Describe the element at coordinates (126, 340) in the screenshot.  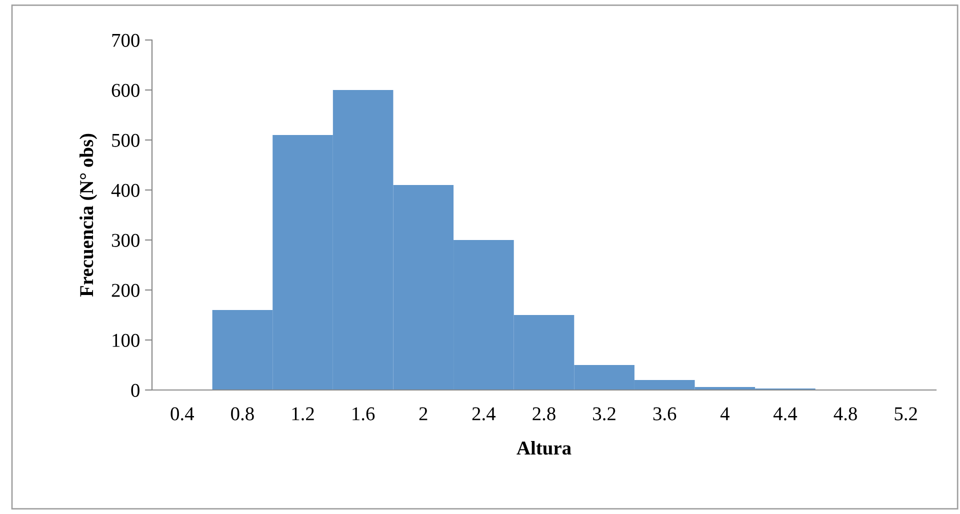
I see `y-tick-label: 100` at that location.